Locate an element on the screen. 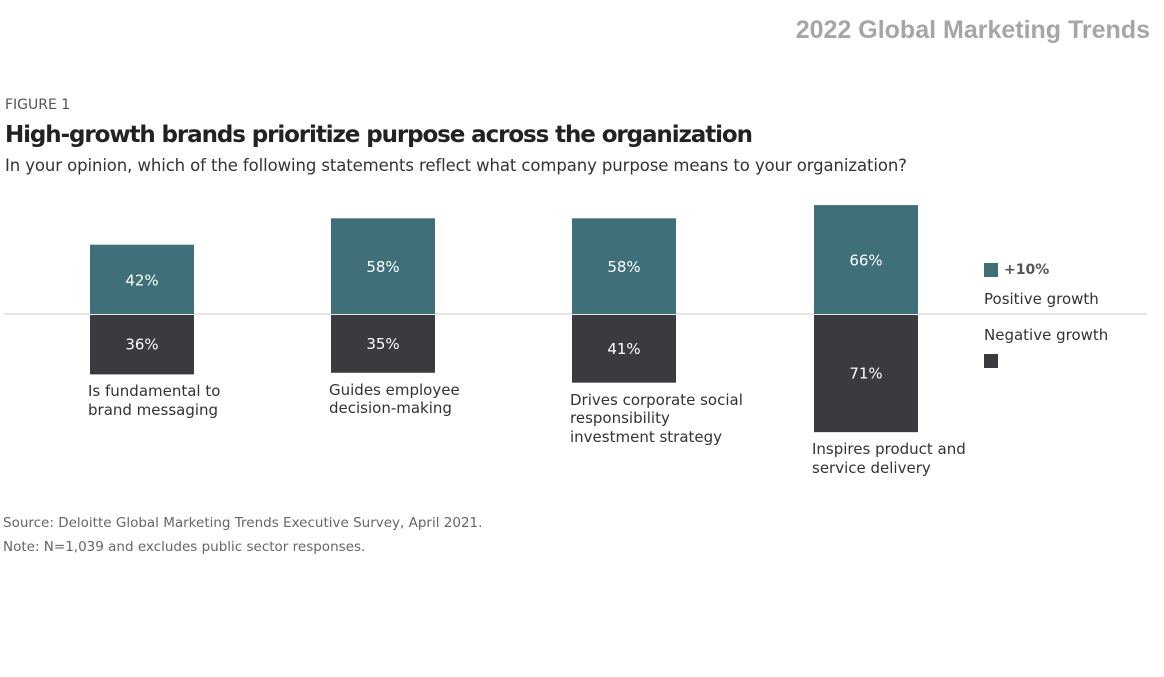 This screenshot has width=1164, height=677. category-label-line: investment strategy is located at coordinates (646, 436).